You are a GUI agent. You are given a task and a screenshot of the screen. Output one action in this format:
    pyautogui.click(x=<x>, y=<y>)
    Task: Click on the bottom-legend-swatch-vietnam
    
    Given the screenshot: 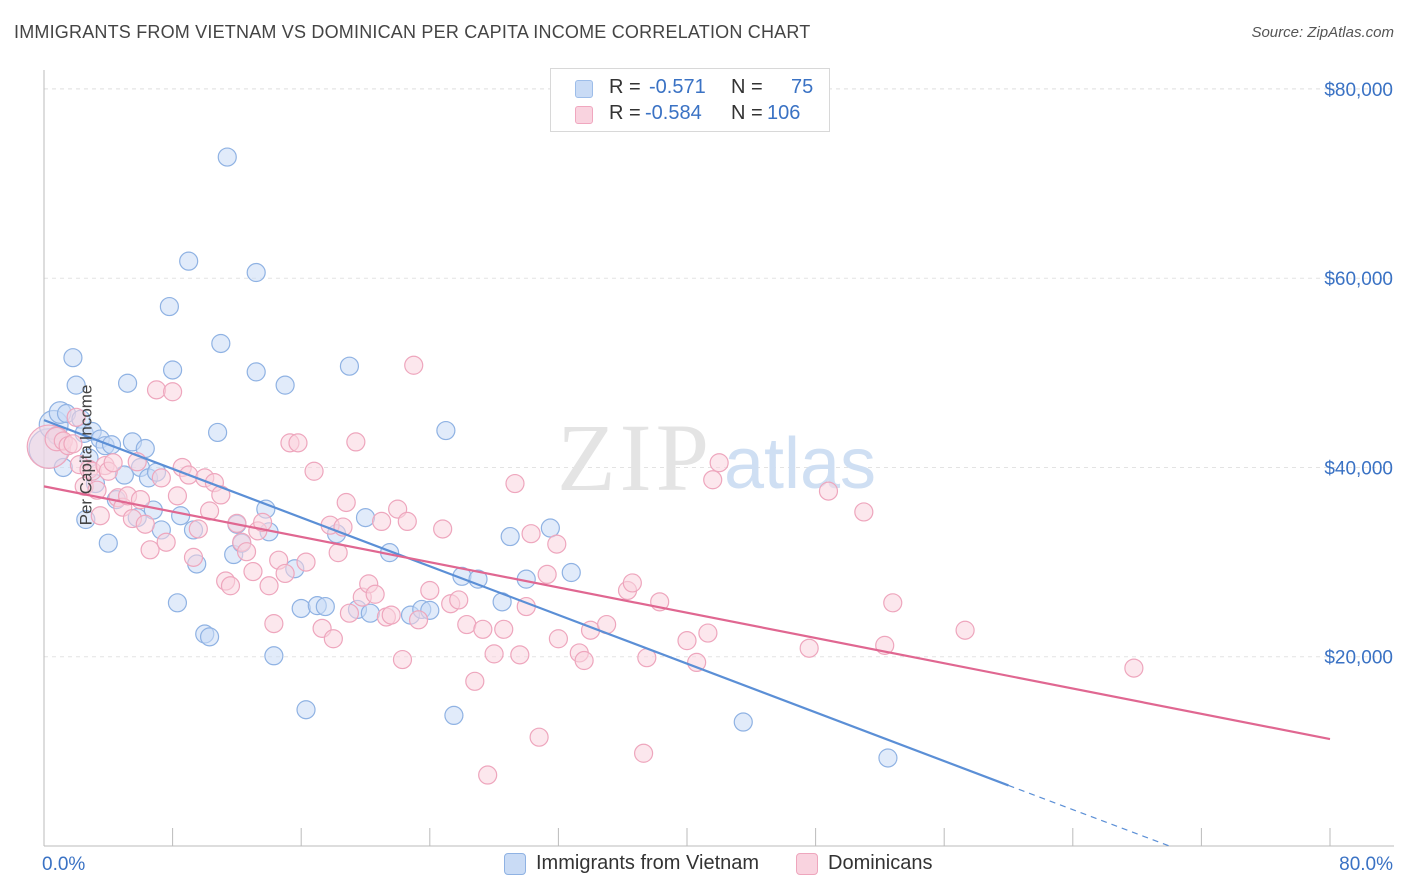 What is the action you would take?
    pyautogui.click(x=515, y=864)
    